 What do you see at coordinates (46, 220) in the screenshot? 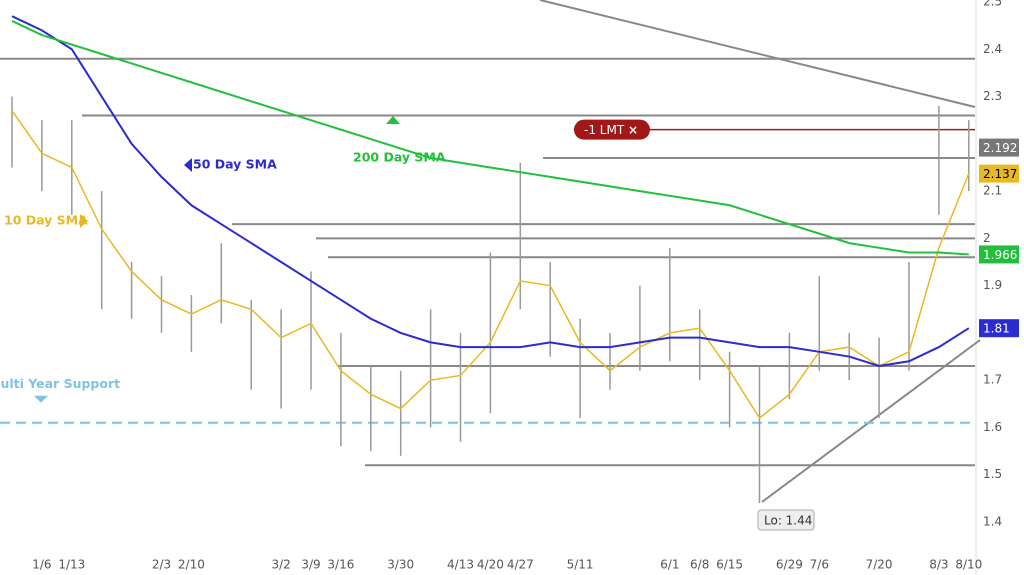
I see `sma-note: 10 Day SMA` at bounding box center [46, 220].